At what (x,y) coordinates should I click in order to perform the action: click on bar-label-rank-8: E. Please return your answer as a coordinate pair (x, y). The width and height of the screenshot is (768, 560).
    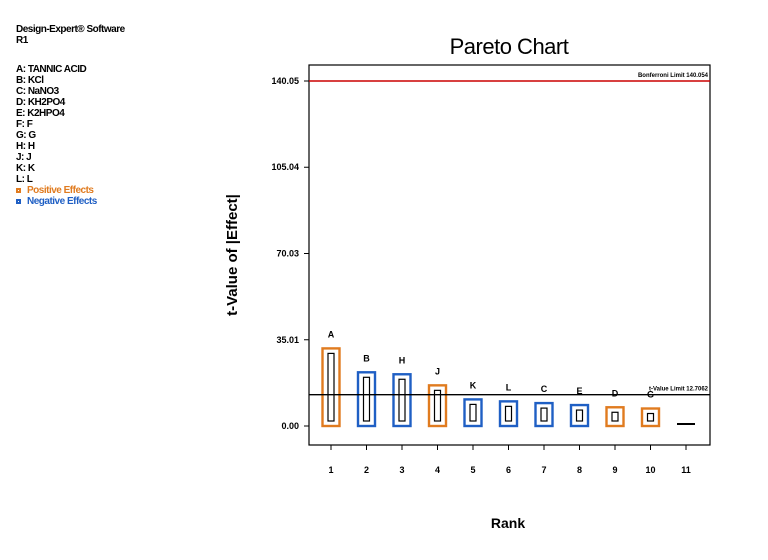
    Looking at the image, I should click on (579, 391).